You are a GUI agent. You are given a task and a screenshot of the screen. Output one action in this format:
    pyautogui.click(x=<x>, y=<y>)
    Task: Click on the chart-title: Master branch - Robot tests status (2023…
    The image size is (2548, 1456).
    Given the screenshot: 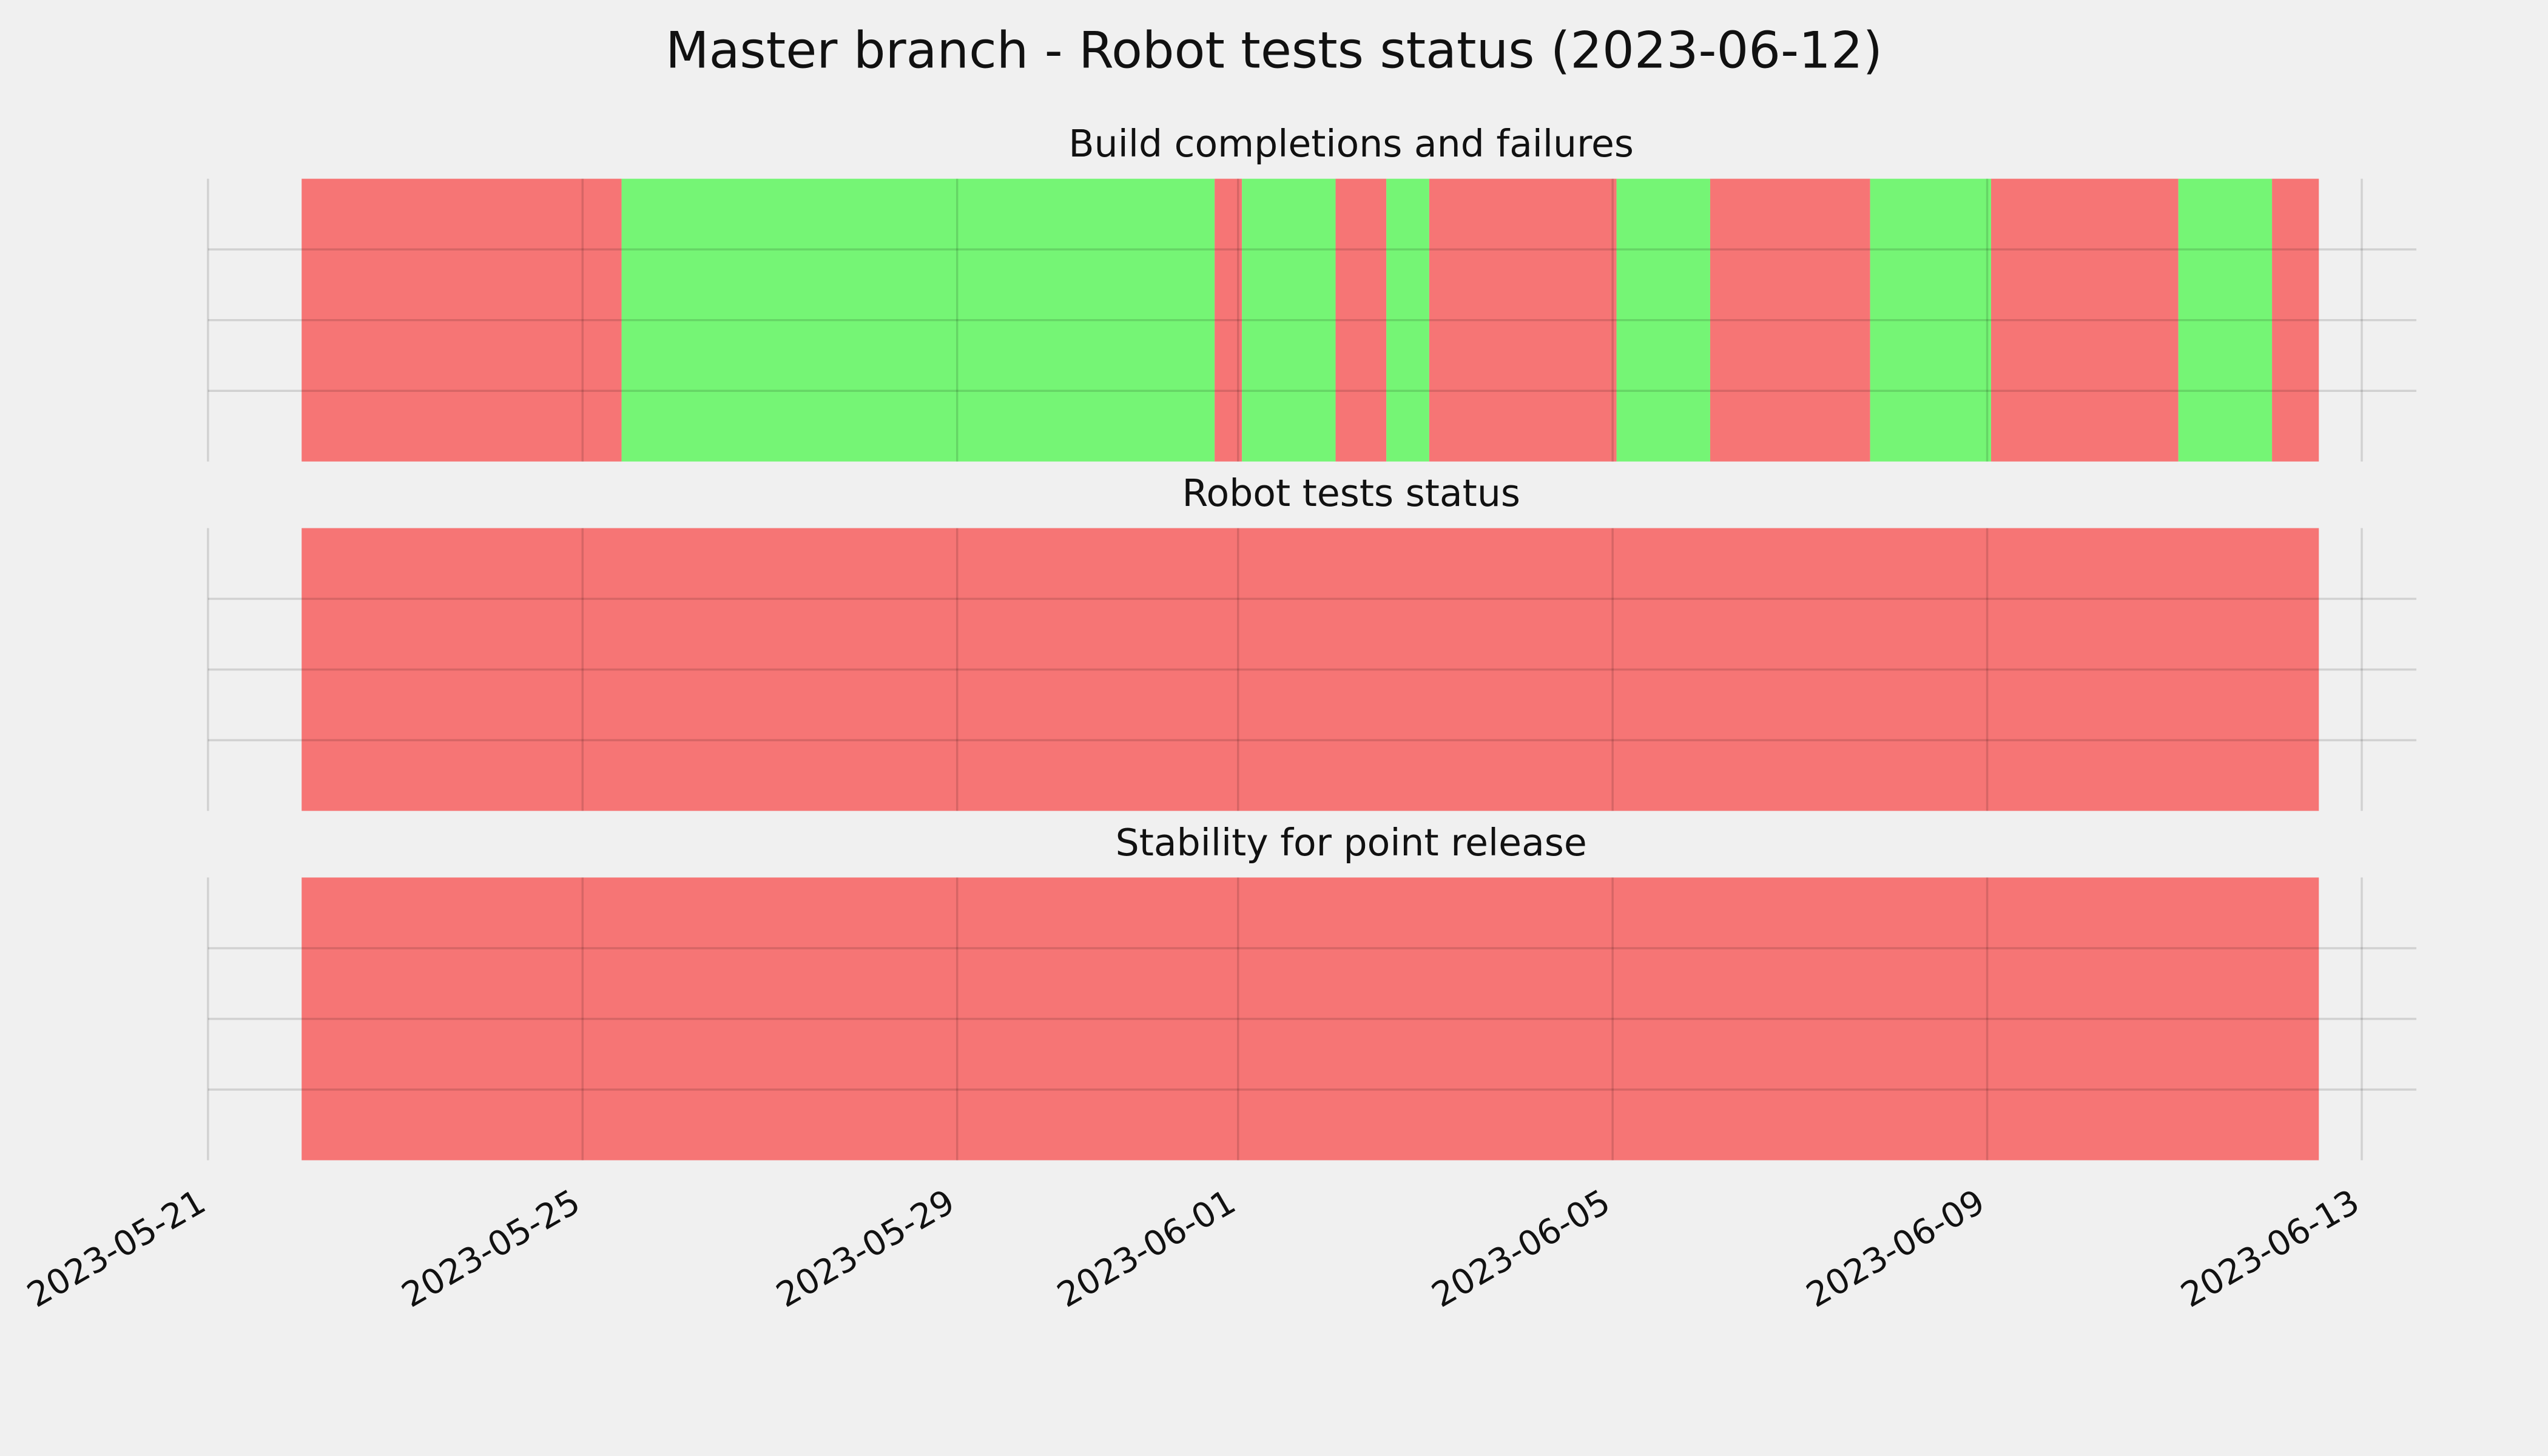 What is the action you would take?
    pyautogui.click(x=1274, y=50)
    